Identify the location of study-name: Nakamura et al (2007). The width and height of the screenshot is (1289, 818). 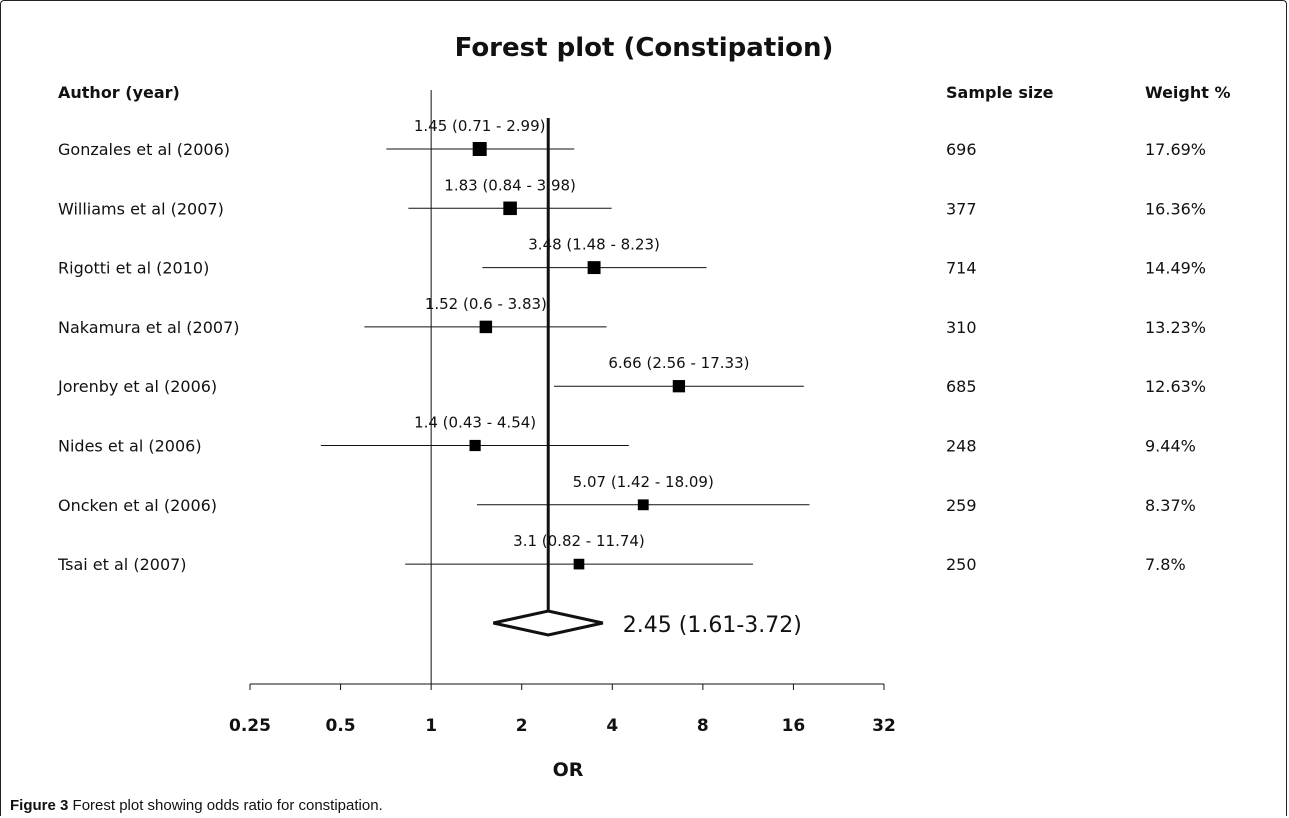
(149, 327).